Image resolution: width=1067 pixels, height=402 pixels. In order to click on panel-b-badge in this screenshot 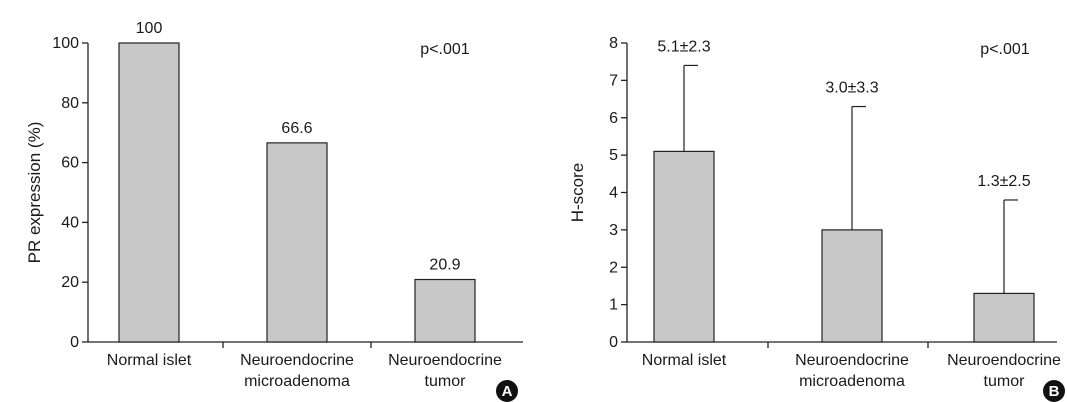, I will do `click(1054, 391)`.